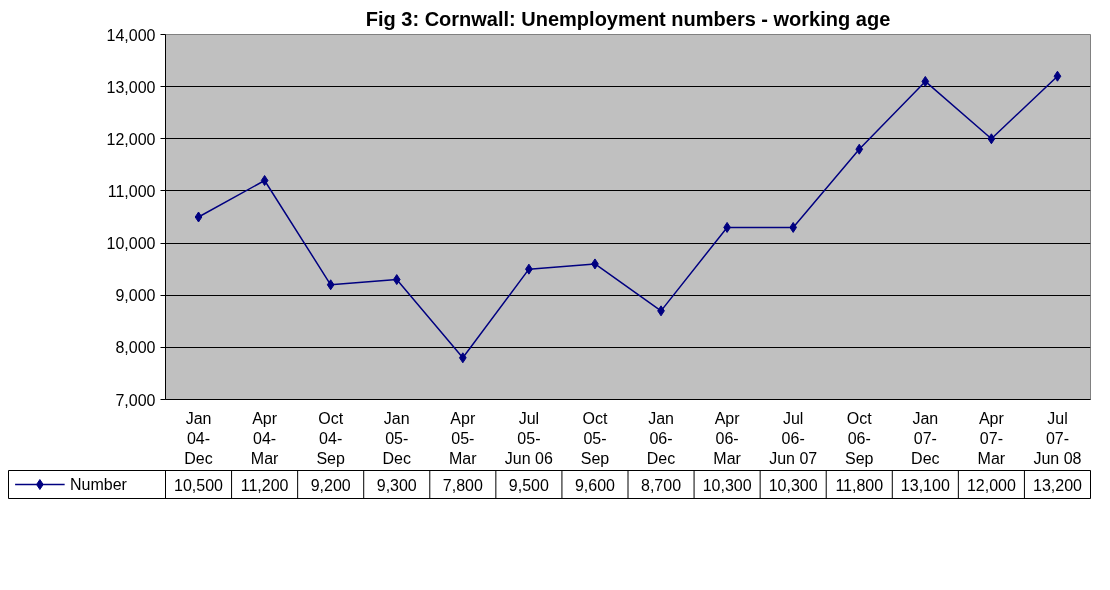 Image resolution: width=1110 pixels, height=590 pixels. What do you see at coordinates (131, 244) in the screenshot?
I see `y-tick-label: 10,000` at bounding box center [131, 244].